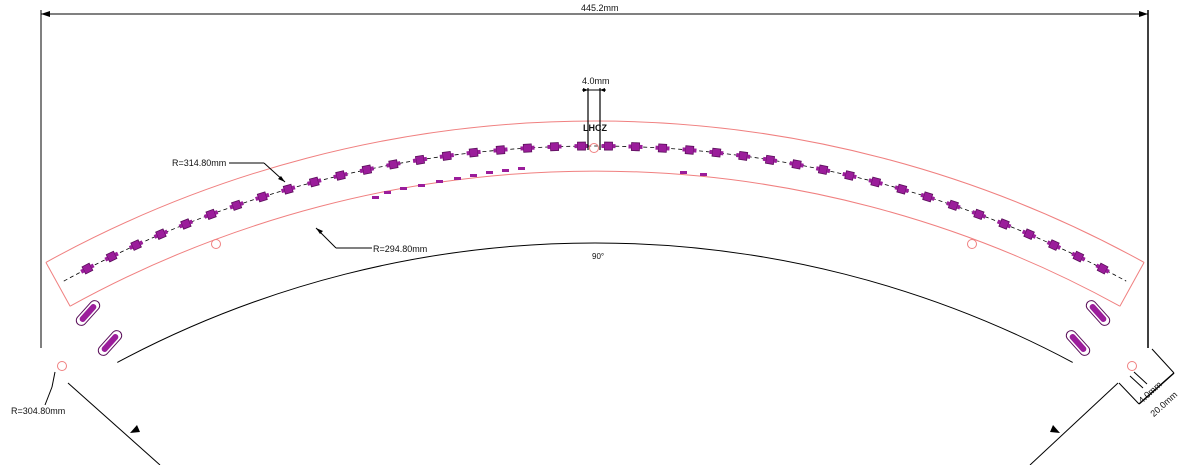  What do you see at coordinates (38, 393) in the screenshot?
I see `center-radius-callout: R=304.80mm` at bounding box center [38, 393].